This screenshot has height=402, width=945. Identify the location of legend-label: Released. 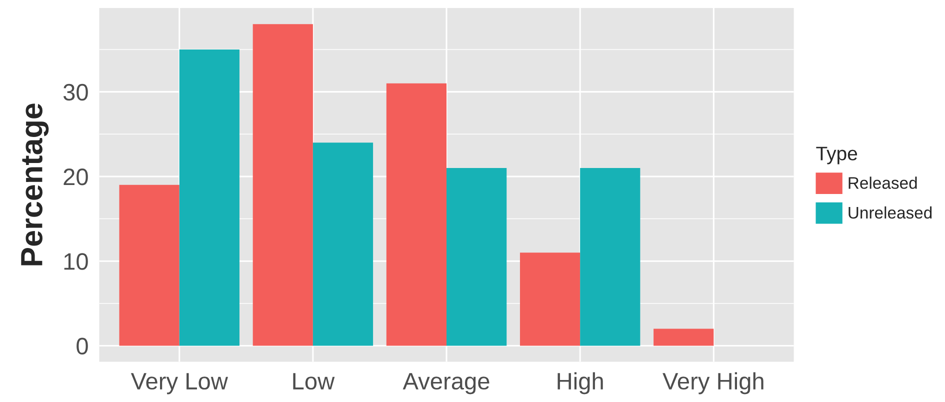
(882, 182).